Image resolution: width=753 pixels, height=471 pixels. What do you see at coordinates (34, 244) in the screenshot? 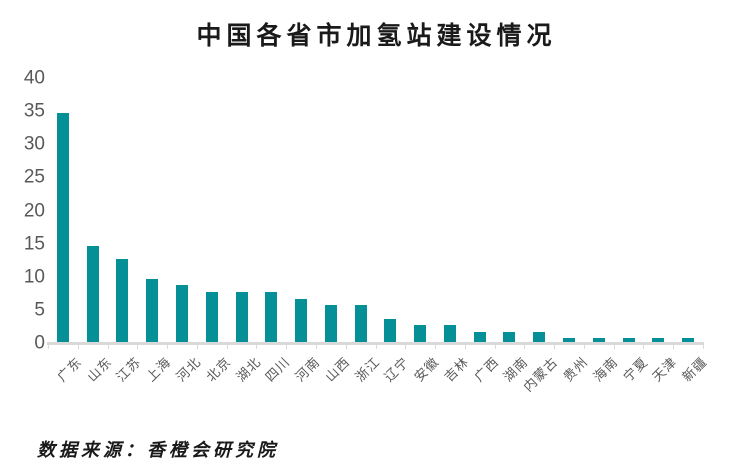
I see `y-axis-tick-label: 15` at bounding box center [34, 244].